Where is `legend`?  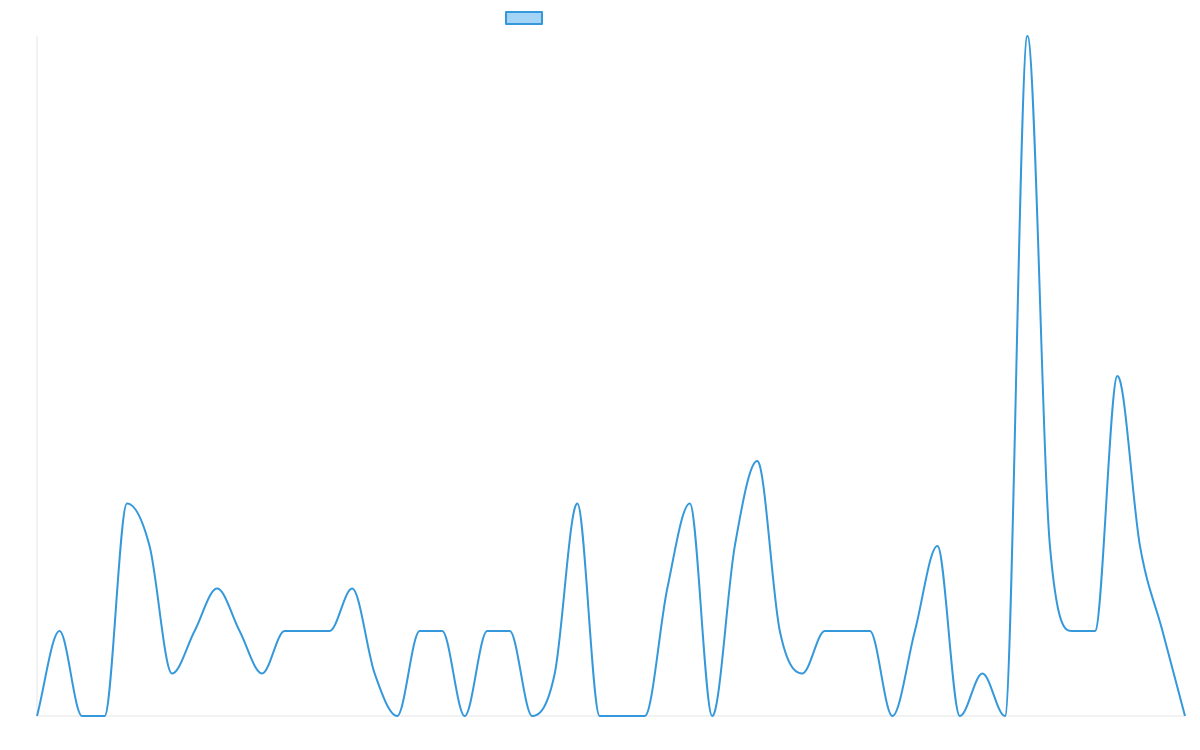 legend is located at coordinates (600, 18).